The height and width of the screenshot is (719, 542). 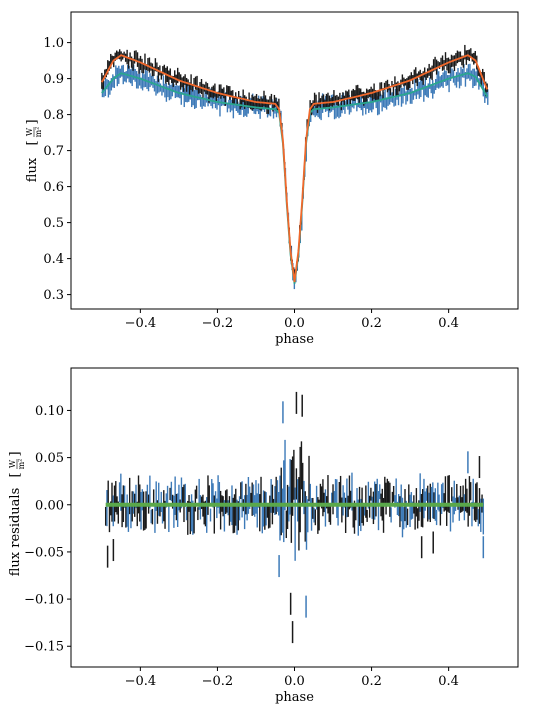 I want to click on flux-y-unit-denominator: m², so click(x=38, y=132).